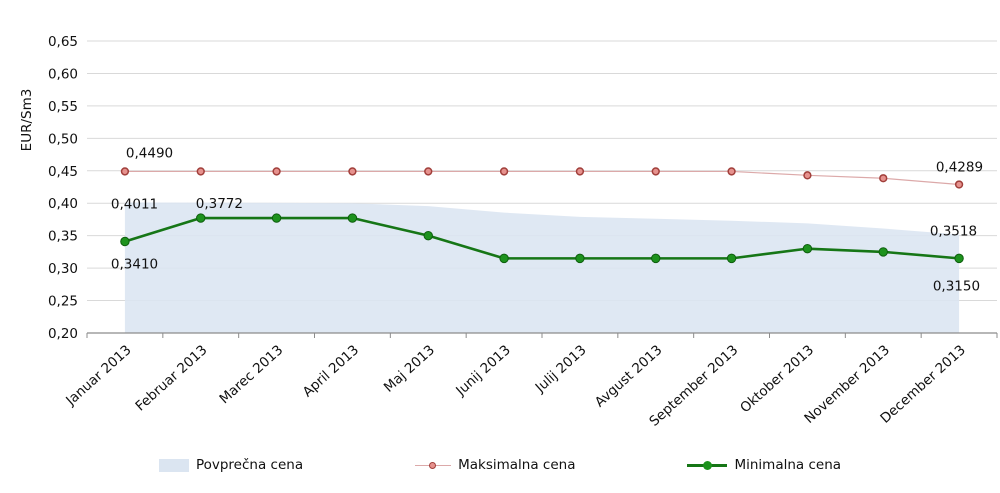 The height and width of the screenshot is (493, 1000). I want to click on x-tick-label: Avgust 2013, so click(629, 376).